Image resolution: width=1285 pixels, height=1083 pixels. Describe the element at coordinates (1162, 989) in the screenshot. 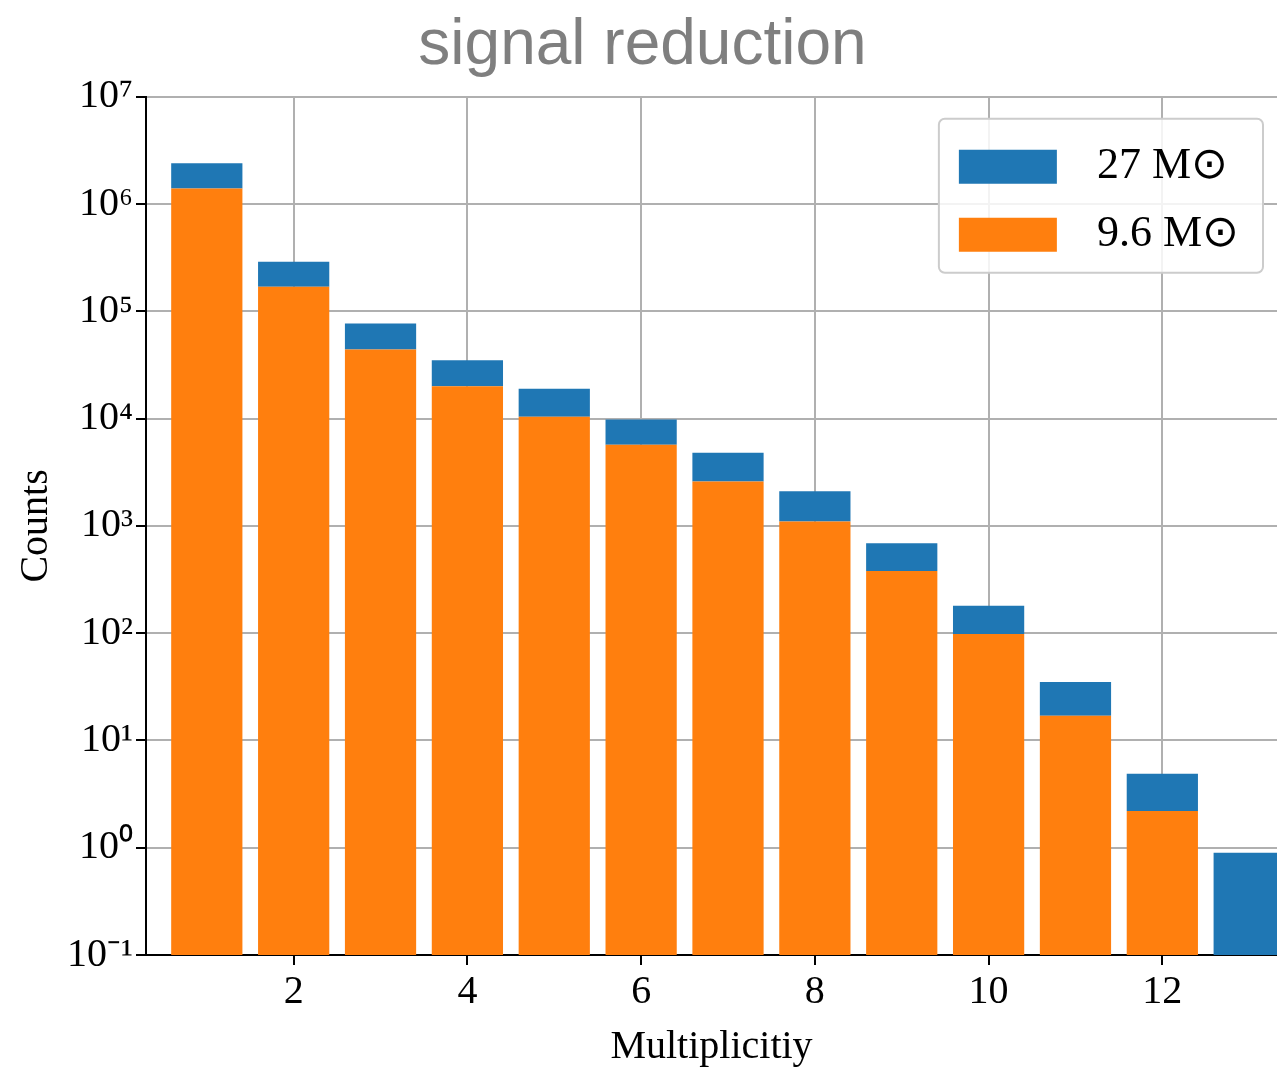

I see `x-tick-label: 12` at that location.